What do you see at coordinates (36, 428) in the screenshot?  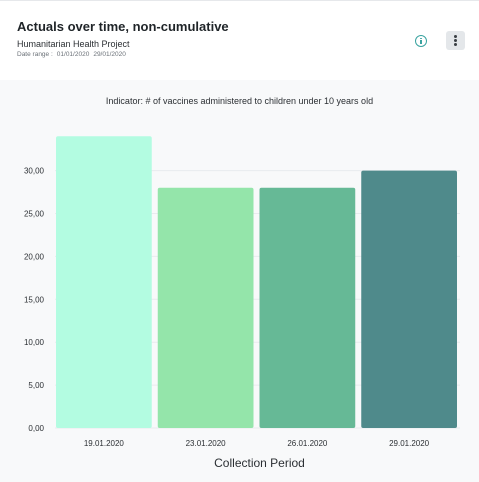 I see `y-tick-label: 0,00` at bounding box center [36, 428].